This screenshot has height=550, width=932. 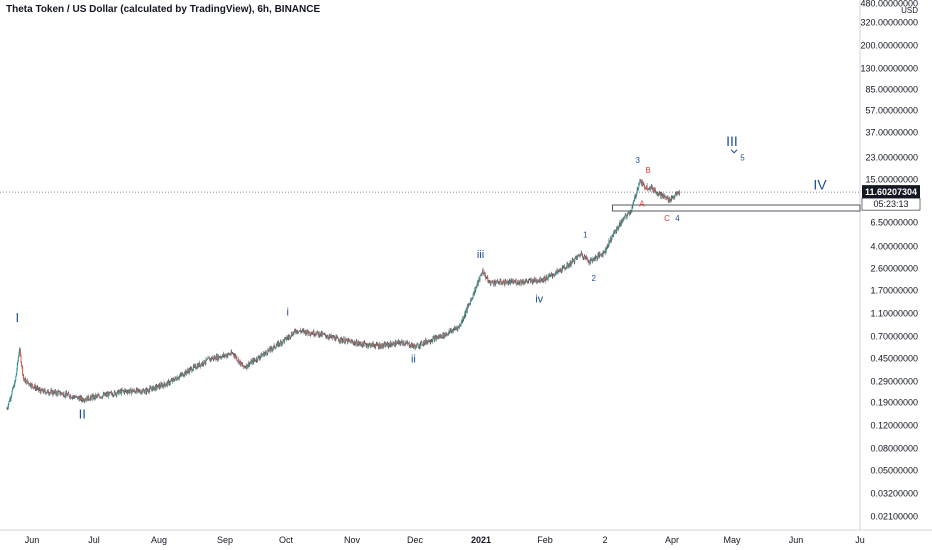 What do you see at coordinates (889, 4) in the screenshot?
I see `price-tick-label: 480.00000000` at bounding box center [889, 4].